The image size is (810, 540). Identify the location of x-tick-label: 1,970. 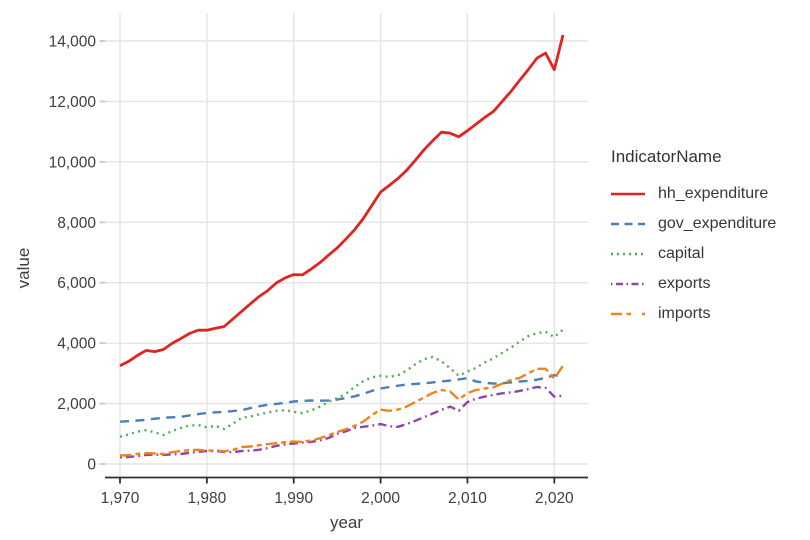
(120, 498).